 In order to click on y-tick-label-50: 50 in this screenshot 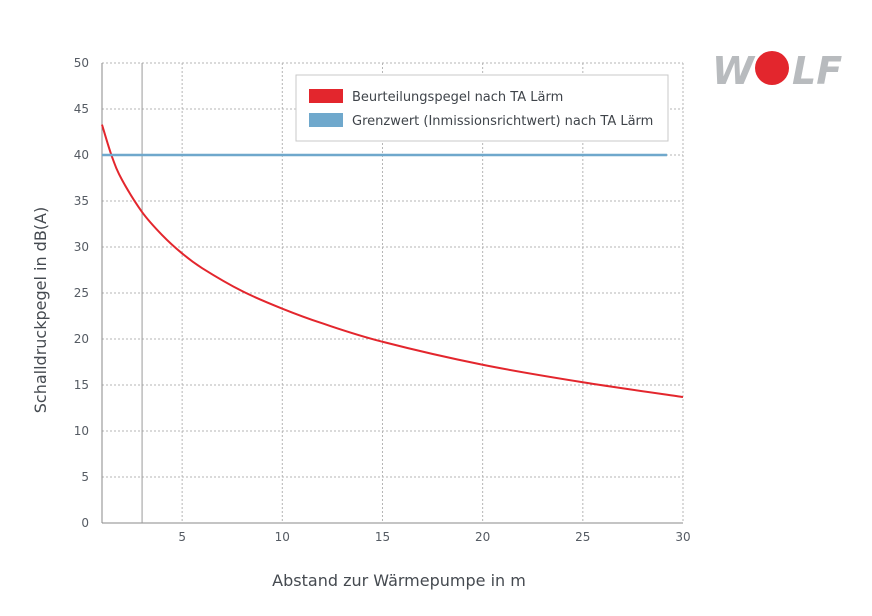, I will do `click(81, 63)`.